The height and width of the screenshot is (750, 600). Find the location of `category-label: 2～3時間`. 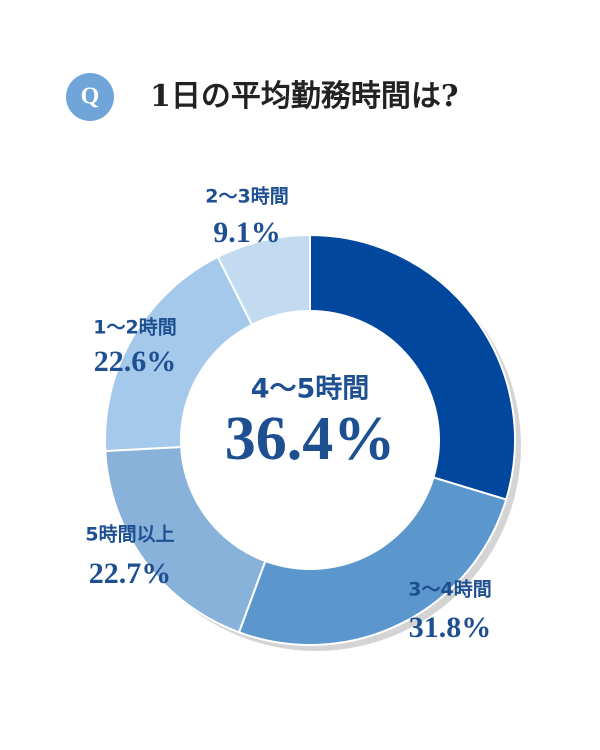

category-label: 2～3時間 is located at coordinates (246, 197).